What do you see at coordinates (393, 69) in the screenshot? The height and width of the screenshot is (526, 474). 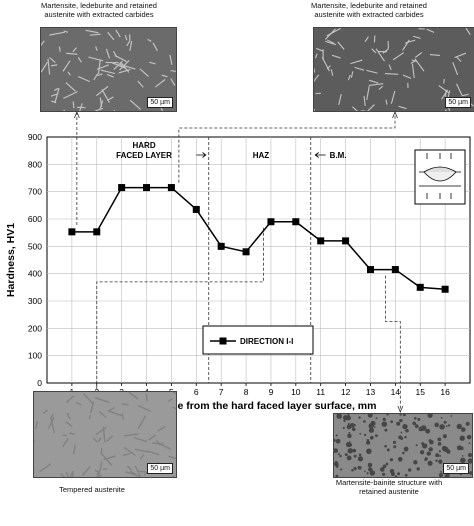 I see `micrograph-top-right: 50 µm` at bounding box center [393, 69].